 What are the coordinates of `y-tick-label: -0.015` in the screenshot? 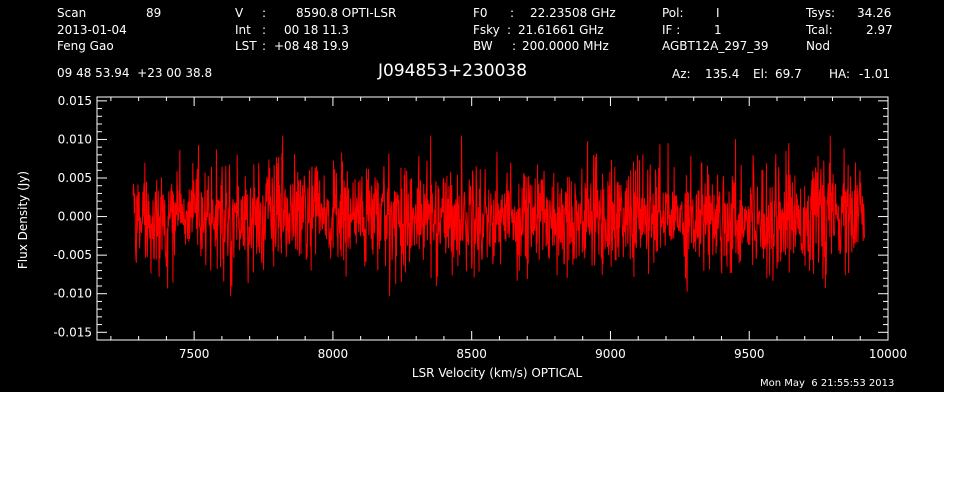 It's located at (72, 332).